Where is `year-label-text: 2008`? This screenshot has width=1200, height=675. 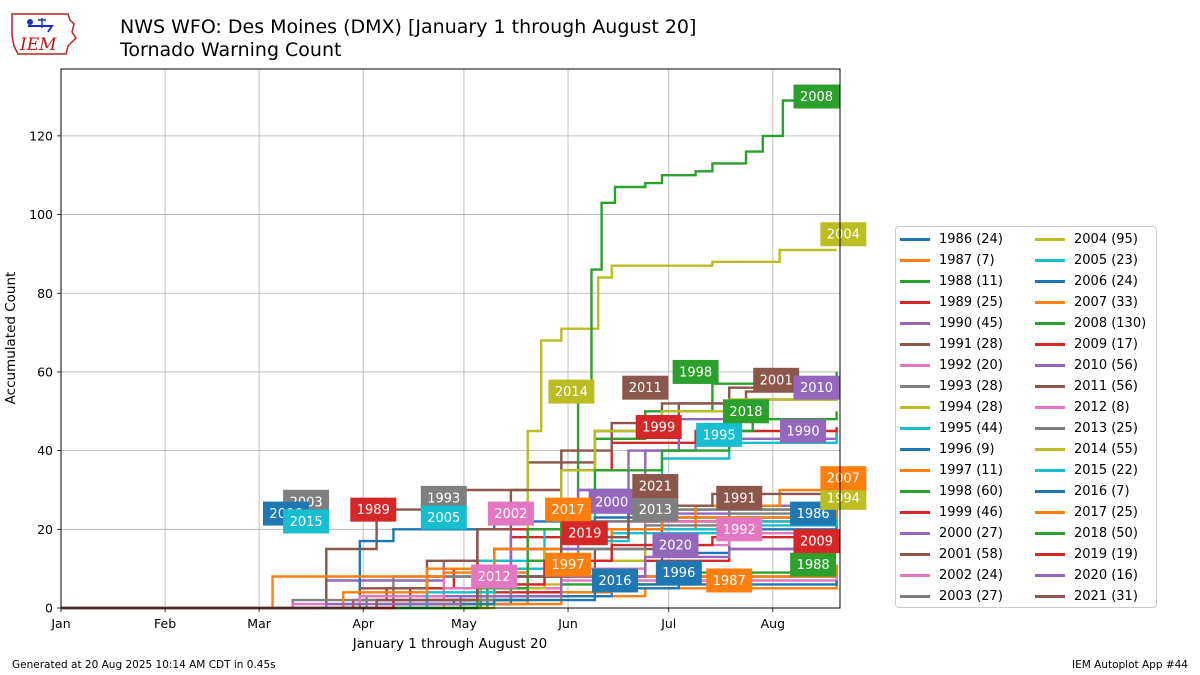
year-label-text: 2008 is located at coordinates (816, 97).